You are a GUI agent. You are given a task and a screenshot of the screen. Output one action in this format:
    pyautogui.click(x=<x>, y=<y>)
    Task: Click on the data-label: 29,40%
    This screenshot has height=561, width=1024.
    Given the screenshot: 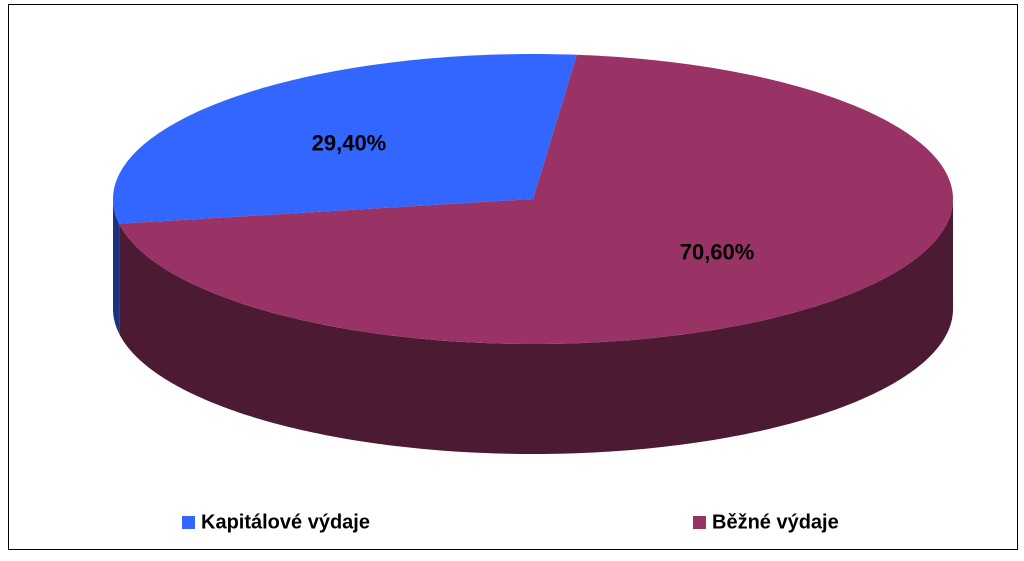 What is the action you would take?
    pyautogui.click(x=349, y=142)
    